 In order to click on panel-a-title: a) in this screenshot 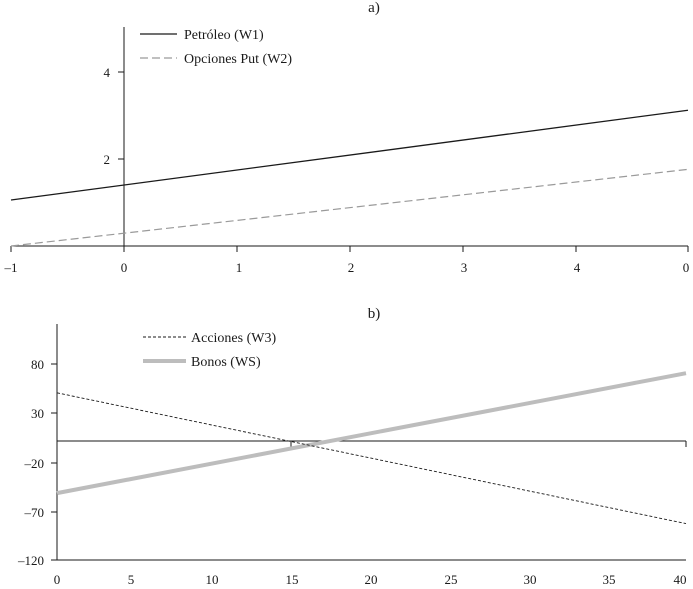, I will do `click(374, 8)`.